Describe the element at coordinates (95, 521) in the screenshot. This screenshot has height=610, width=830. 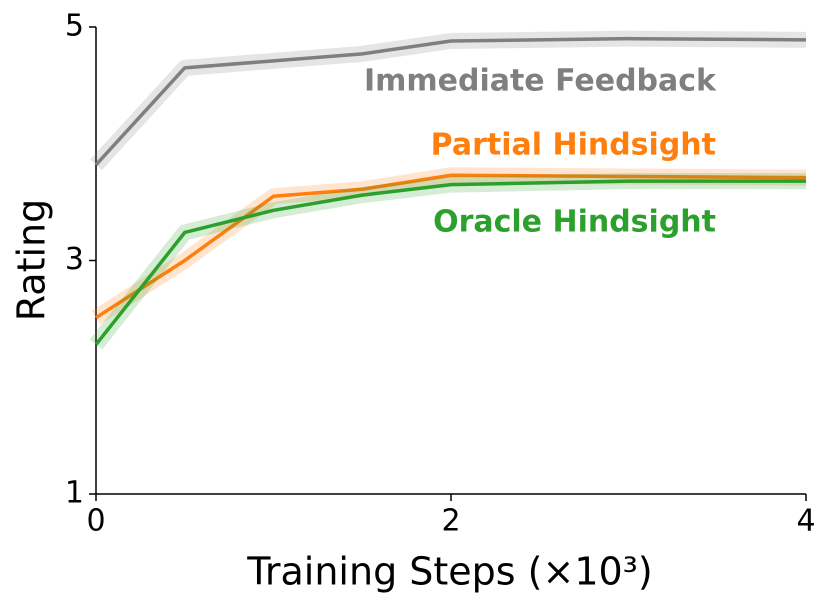
I see `x-tick-label: 0` at that location.